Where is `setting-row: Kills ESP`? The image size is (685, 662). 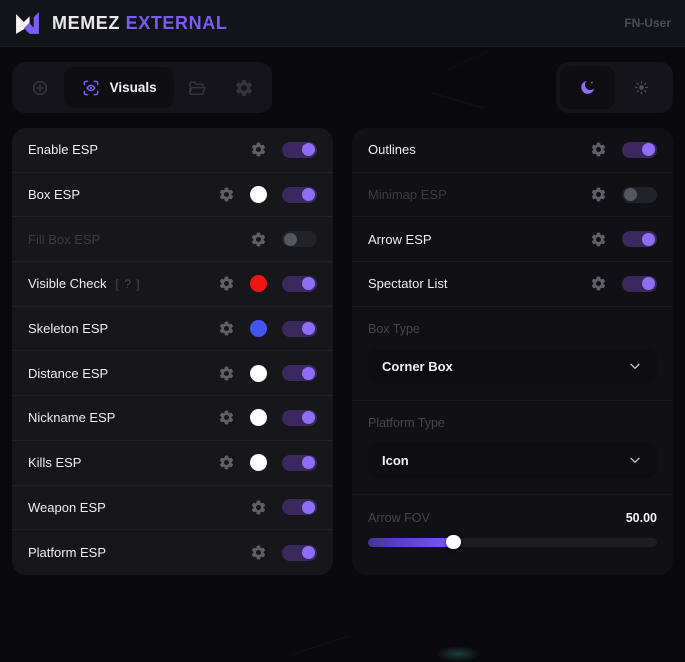 setting-row: Kills ESP is located at coordinates (172, 463).